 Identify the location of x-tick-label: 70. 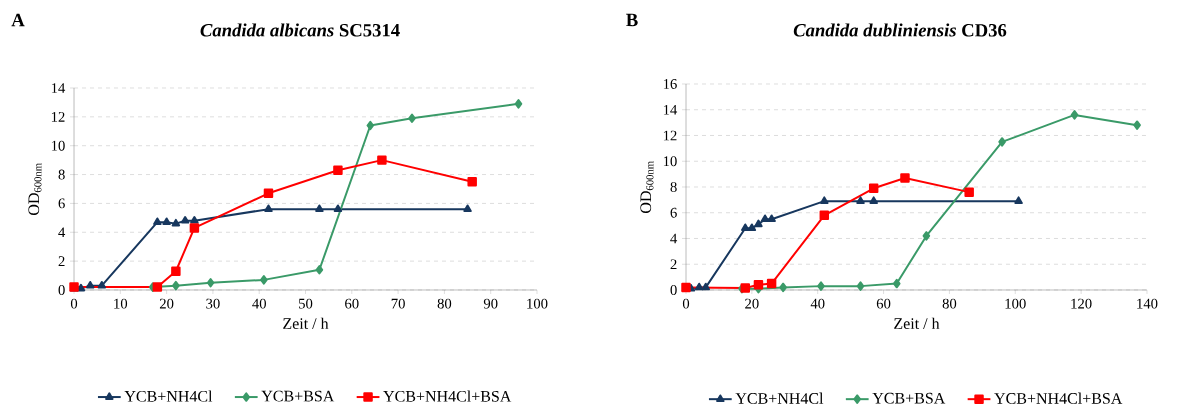
(398, 303).